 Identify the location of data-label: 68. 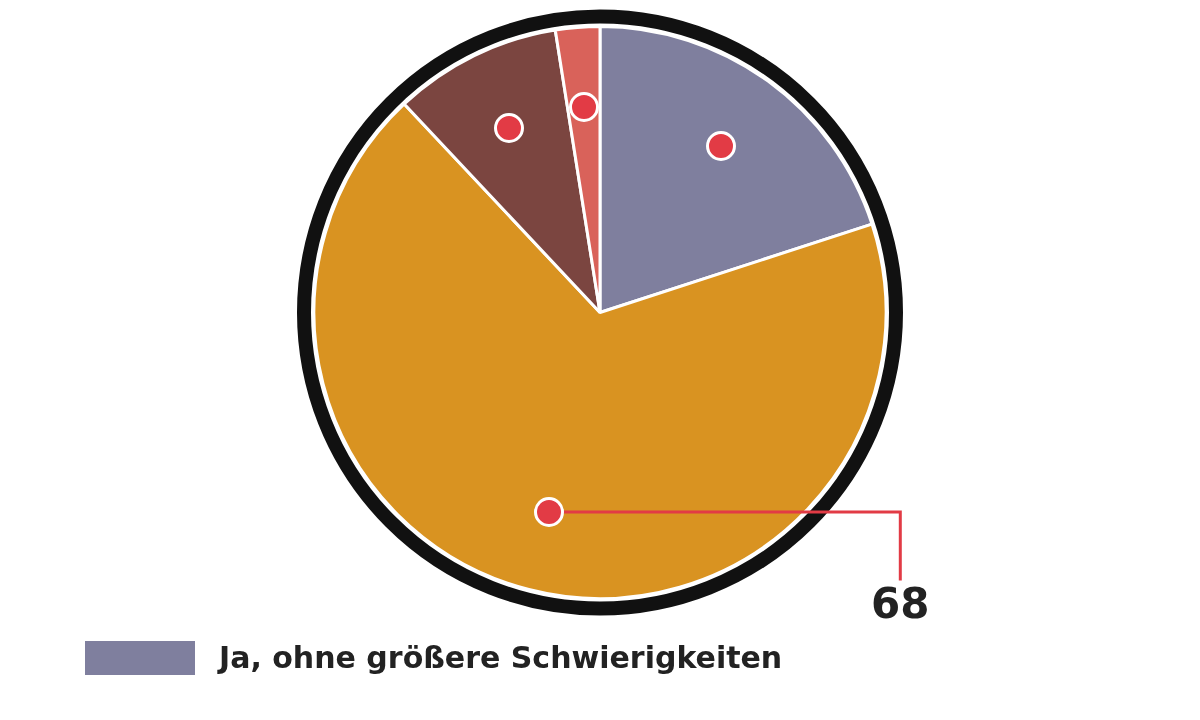
(900, 604).